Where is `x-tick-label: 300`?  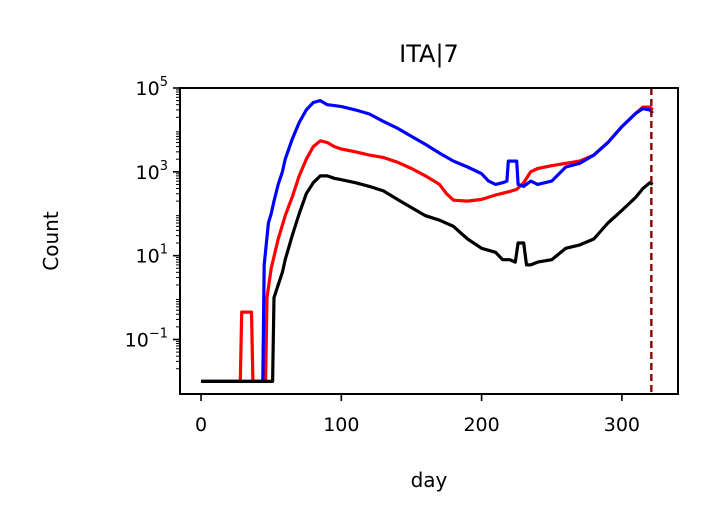
x-tick-label: 300 is located at coordinates (622, 425).